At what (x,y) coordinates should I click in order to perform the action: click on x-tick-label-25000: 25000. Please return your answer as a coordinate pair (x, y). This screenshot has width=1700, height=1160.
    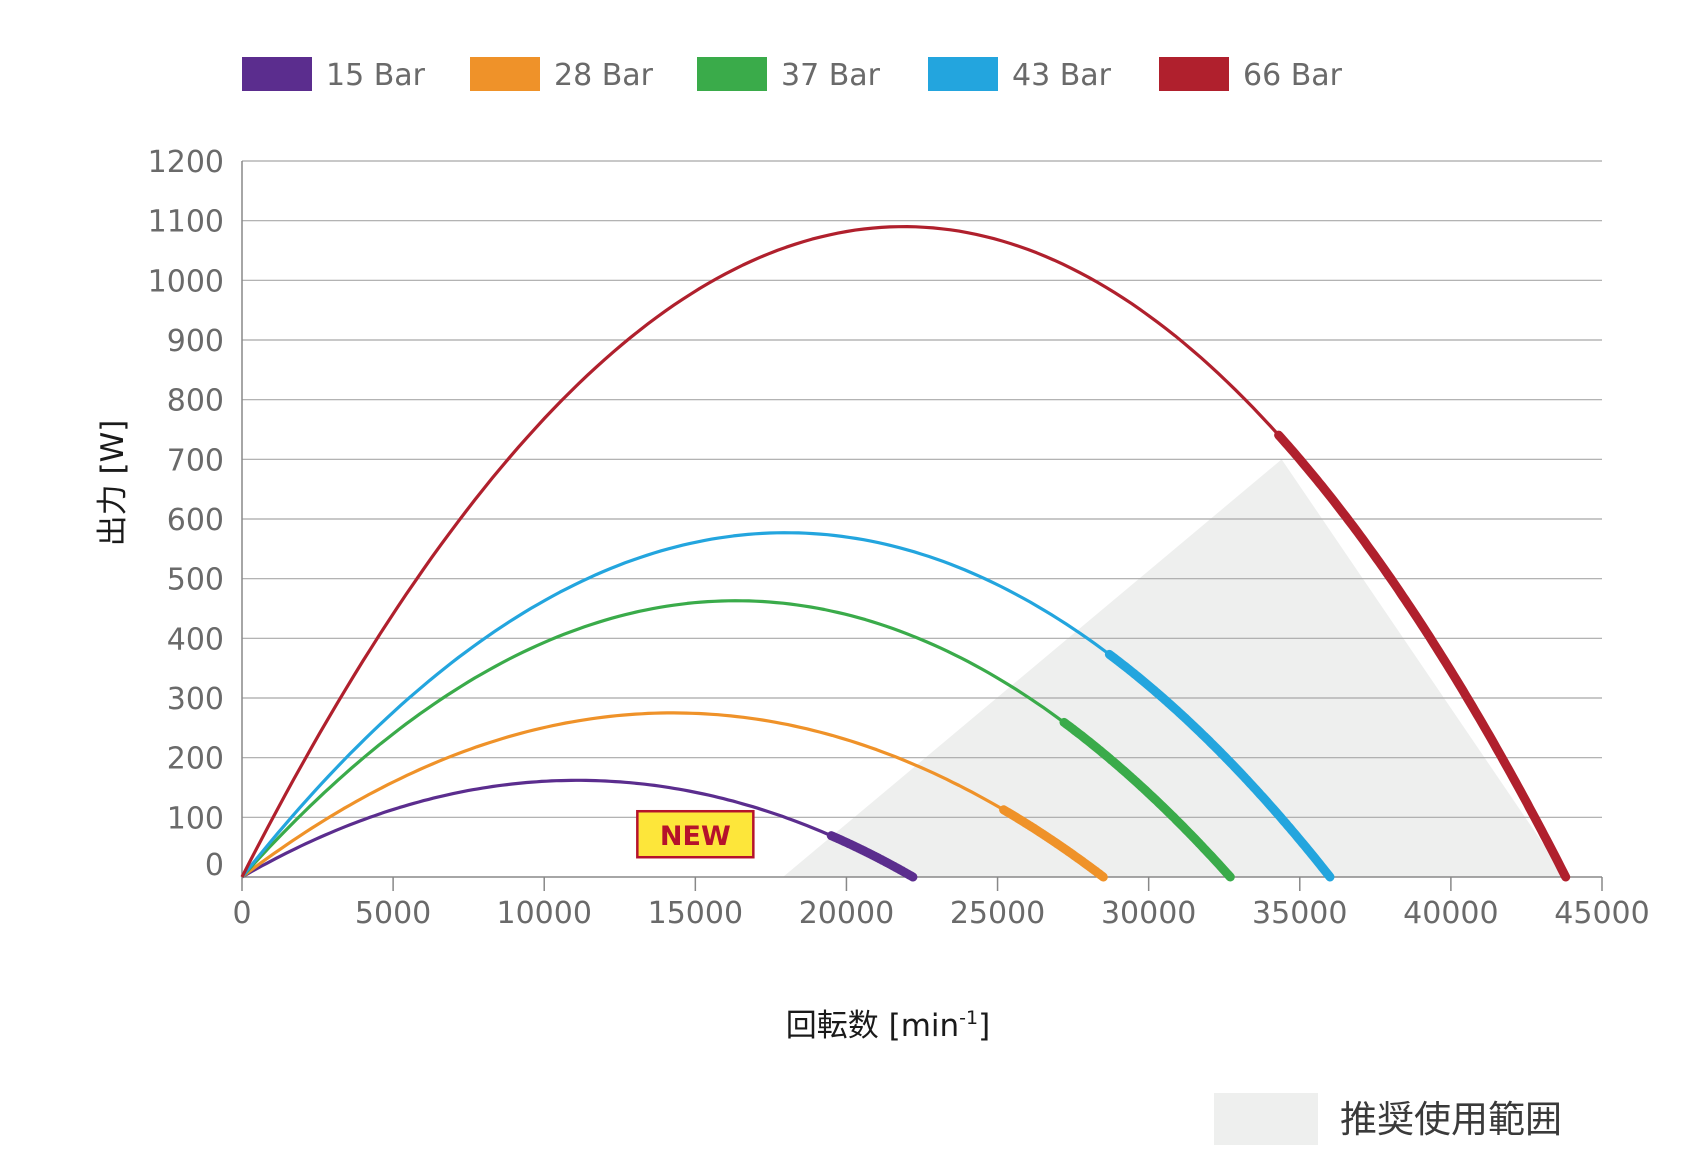
    Looking at the image, I should click on (997, 913).